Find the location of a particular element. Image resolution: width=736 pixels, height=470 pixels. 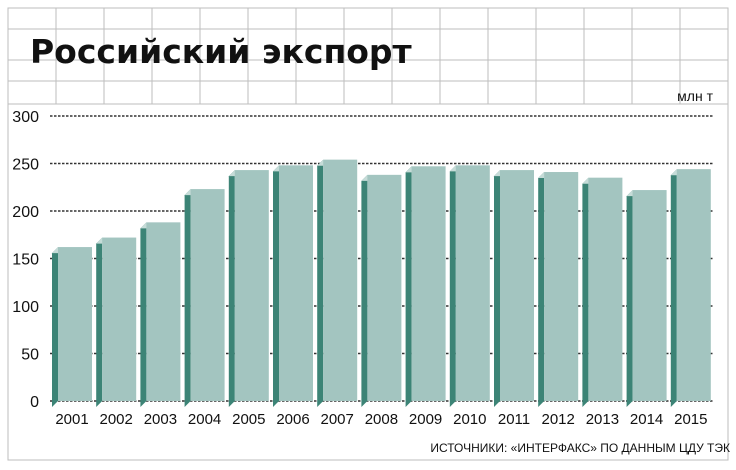

x-tick-label: 2004 is located at coordinates (204, 419).